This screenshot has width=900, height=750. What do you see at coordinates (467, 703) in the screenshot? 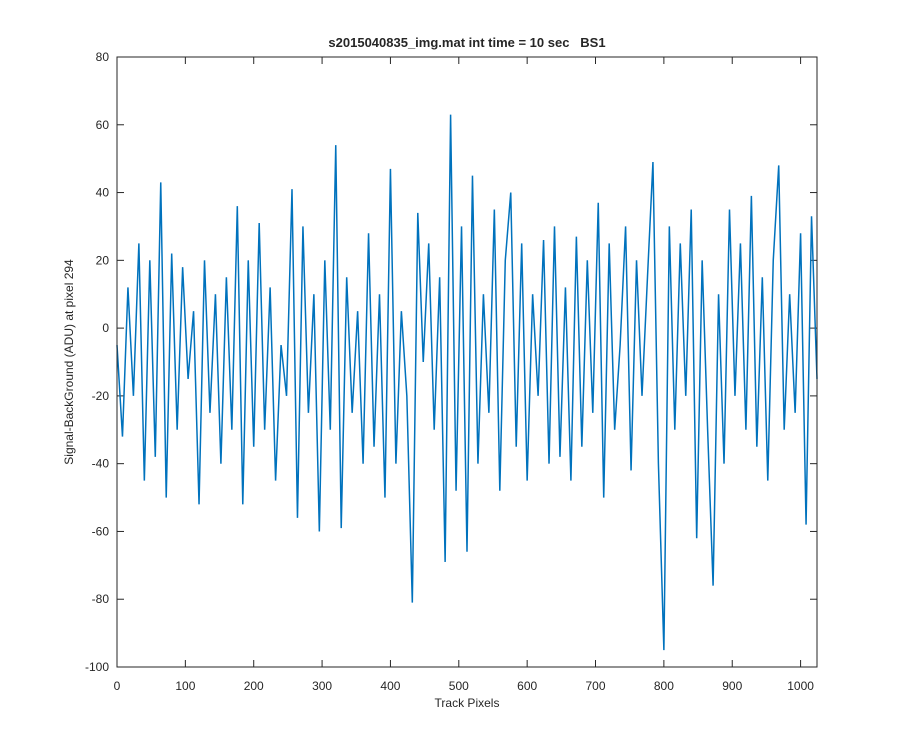
I see `x-axis-label: Track Pixels` at bounding box center [467, 703].